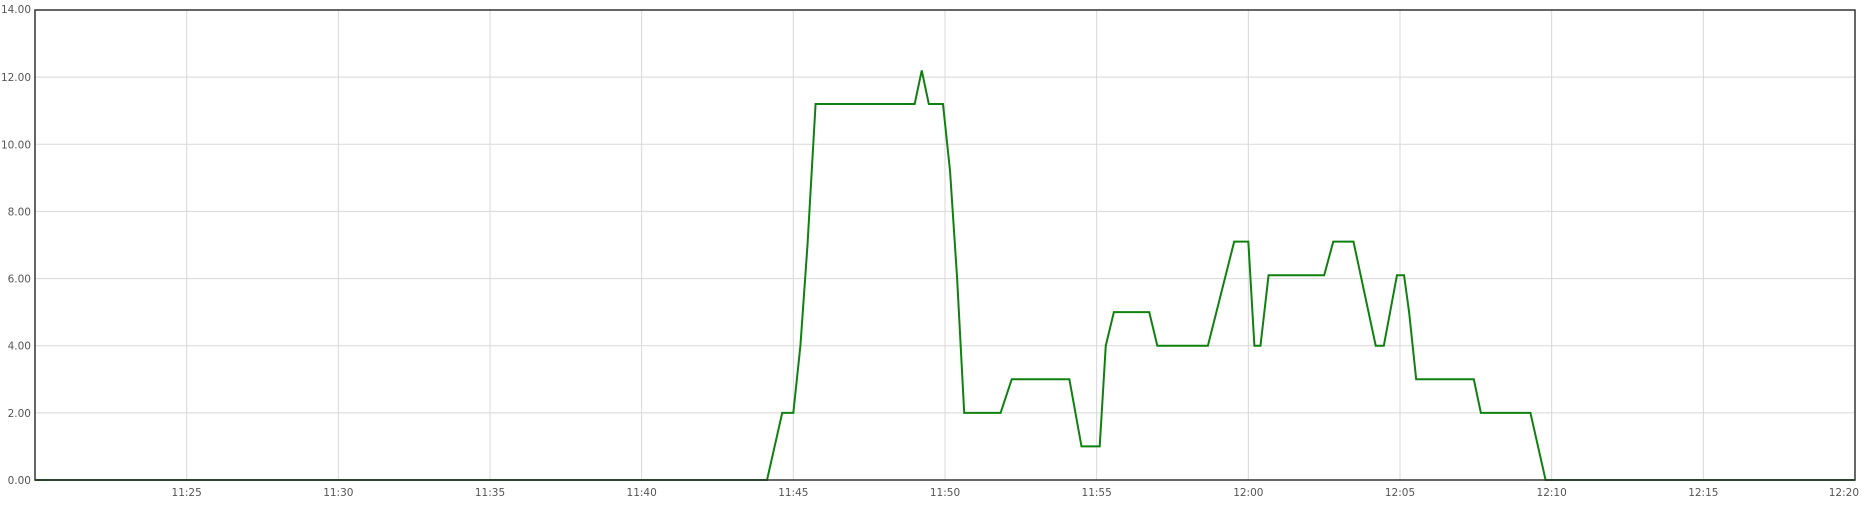  What do you see at coordinates (19, 481) in the screenshot?
I see `y-tick-label: 0.00` at bounding box center [19, 481].